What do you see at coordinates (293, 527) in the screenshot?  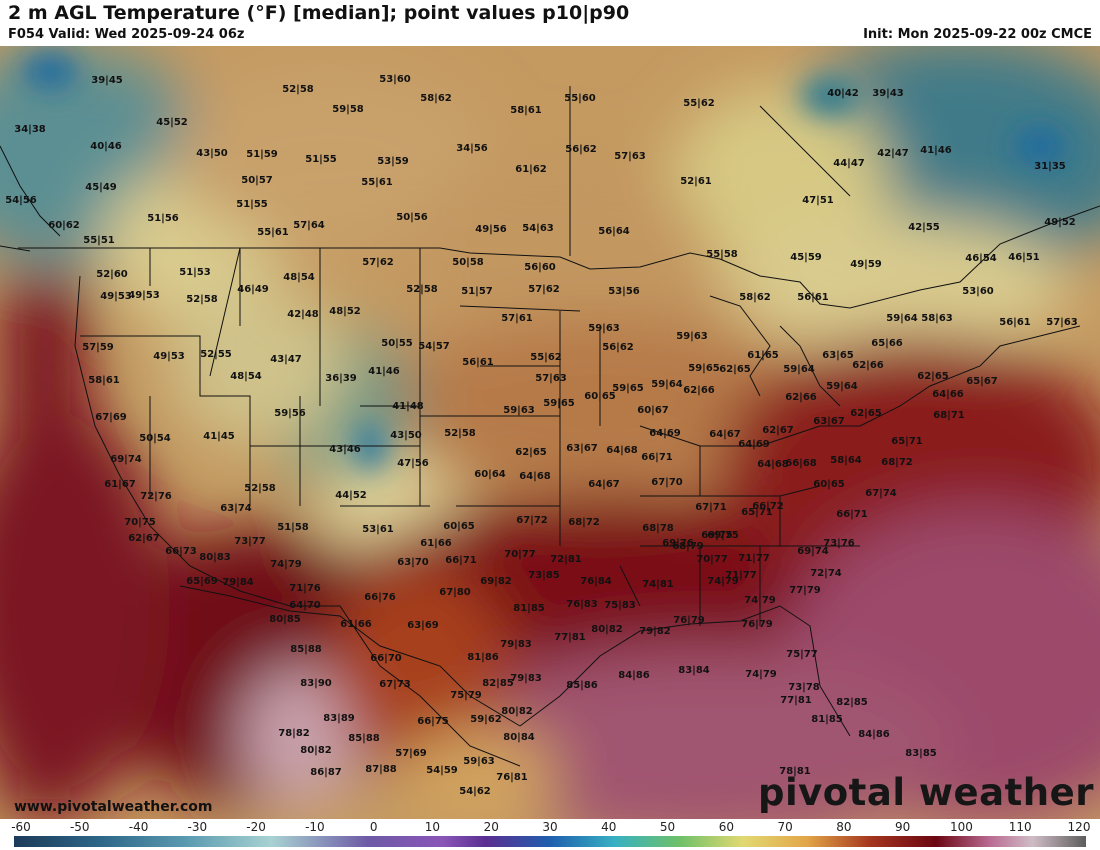 I see `point-value: 51|58` at bounding box center [293, 527].